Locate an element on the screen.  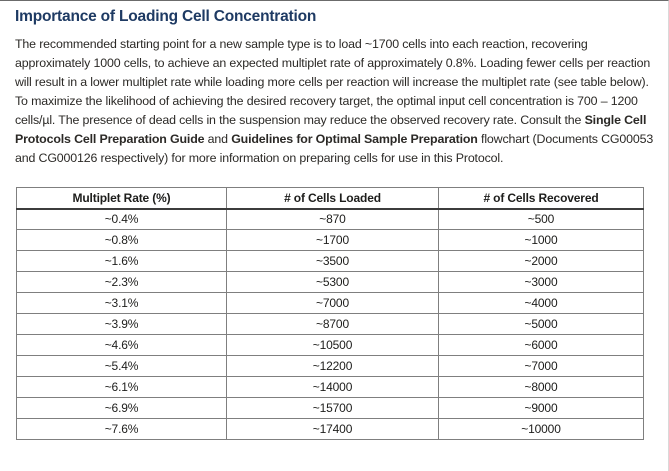
table-cell: ~870 is located at coordinates (332, 219).